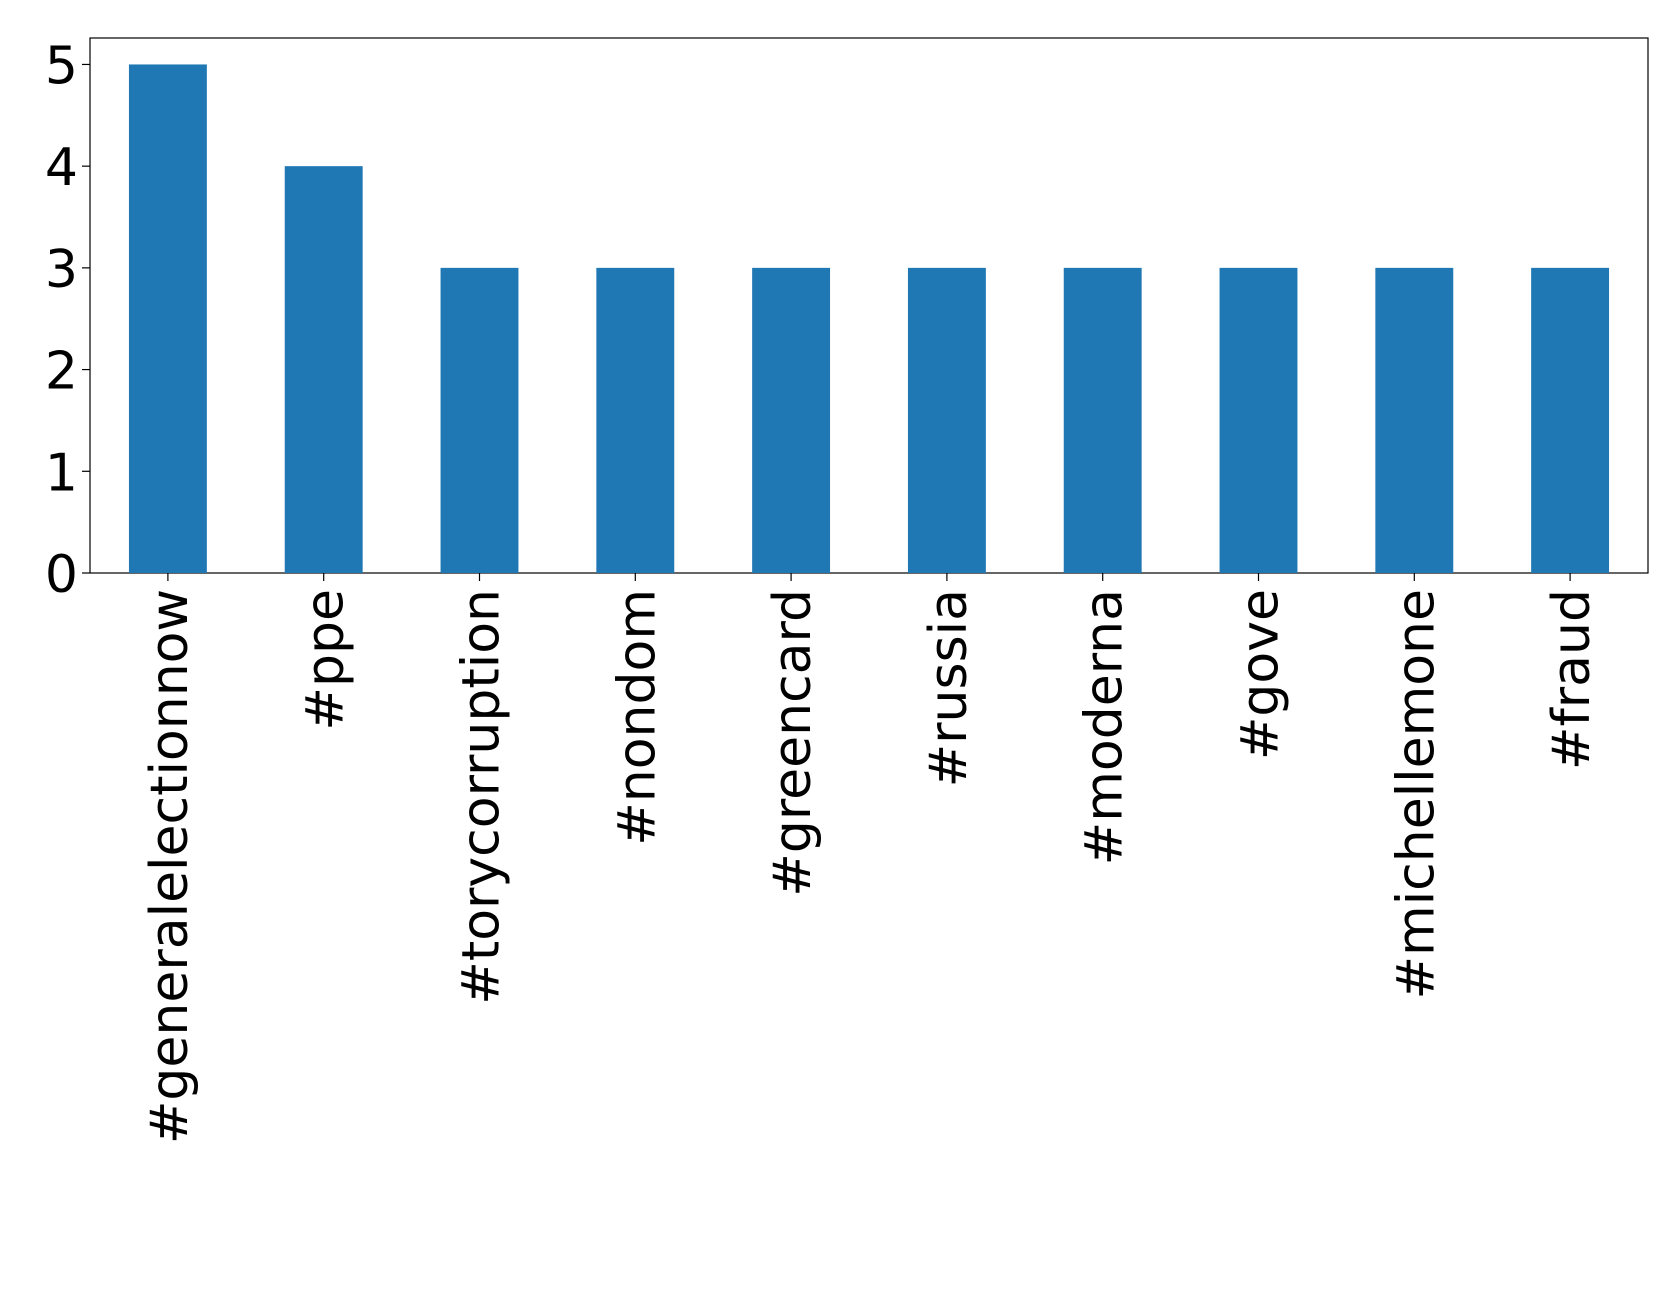 This screenshot has width=1679, height=1295. Describe the element at coordinates (326, 660) in the screenshot. I see `x-tick-label: #ppe` at that location.